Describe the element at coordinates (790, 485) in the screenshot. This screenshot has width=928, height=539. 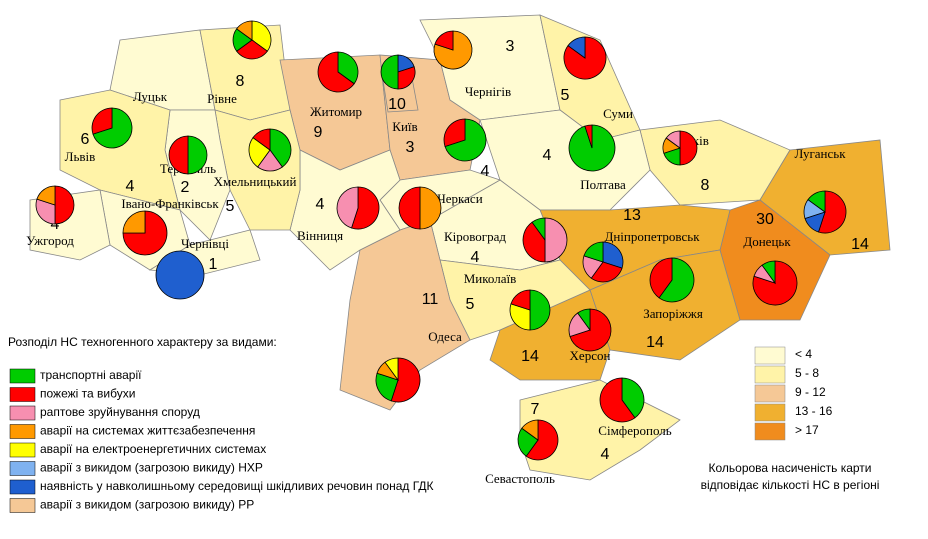
I see `scale-note: відповідає кількості НС в регіоні` at that location.